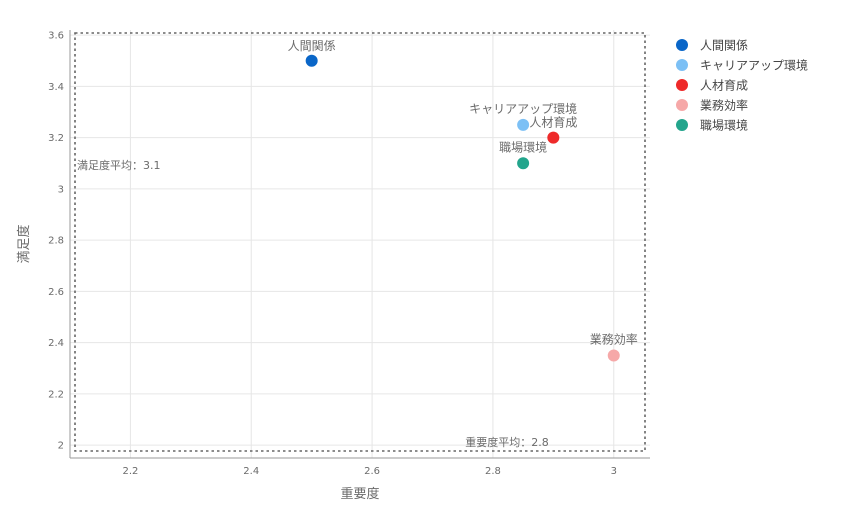 This screenshot has height=521, width=848. Describe the element at coordinates (507, 442) in the screenshot. I see `importance-average-label: 重要度平均：2.8` at that location.